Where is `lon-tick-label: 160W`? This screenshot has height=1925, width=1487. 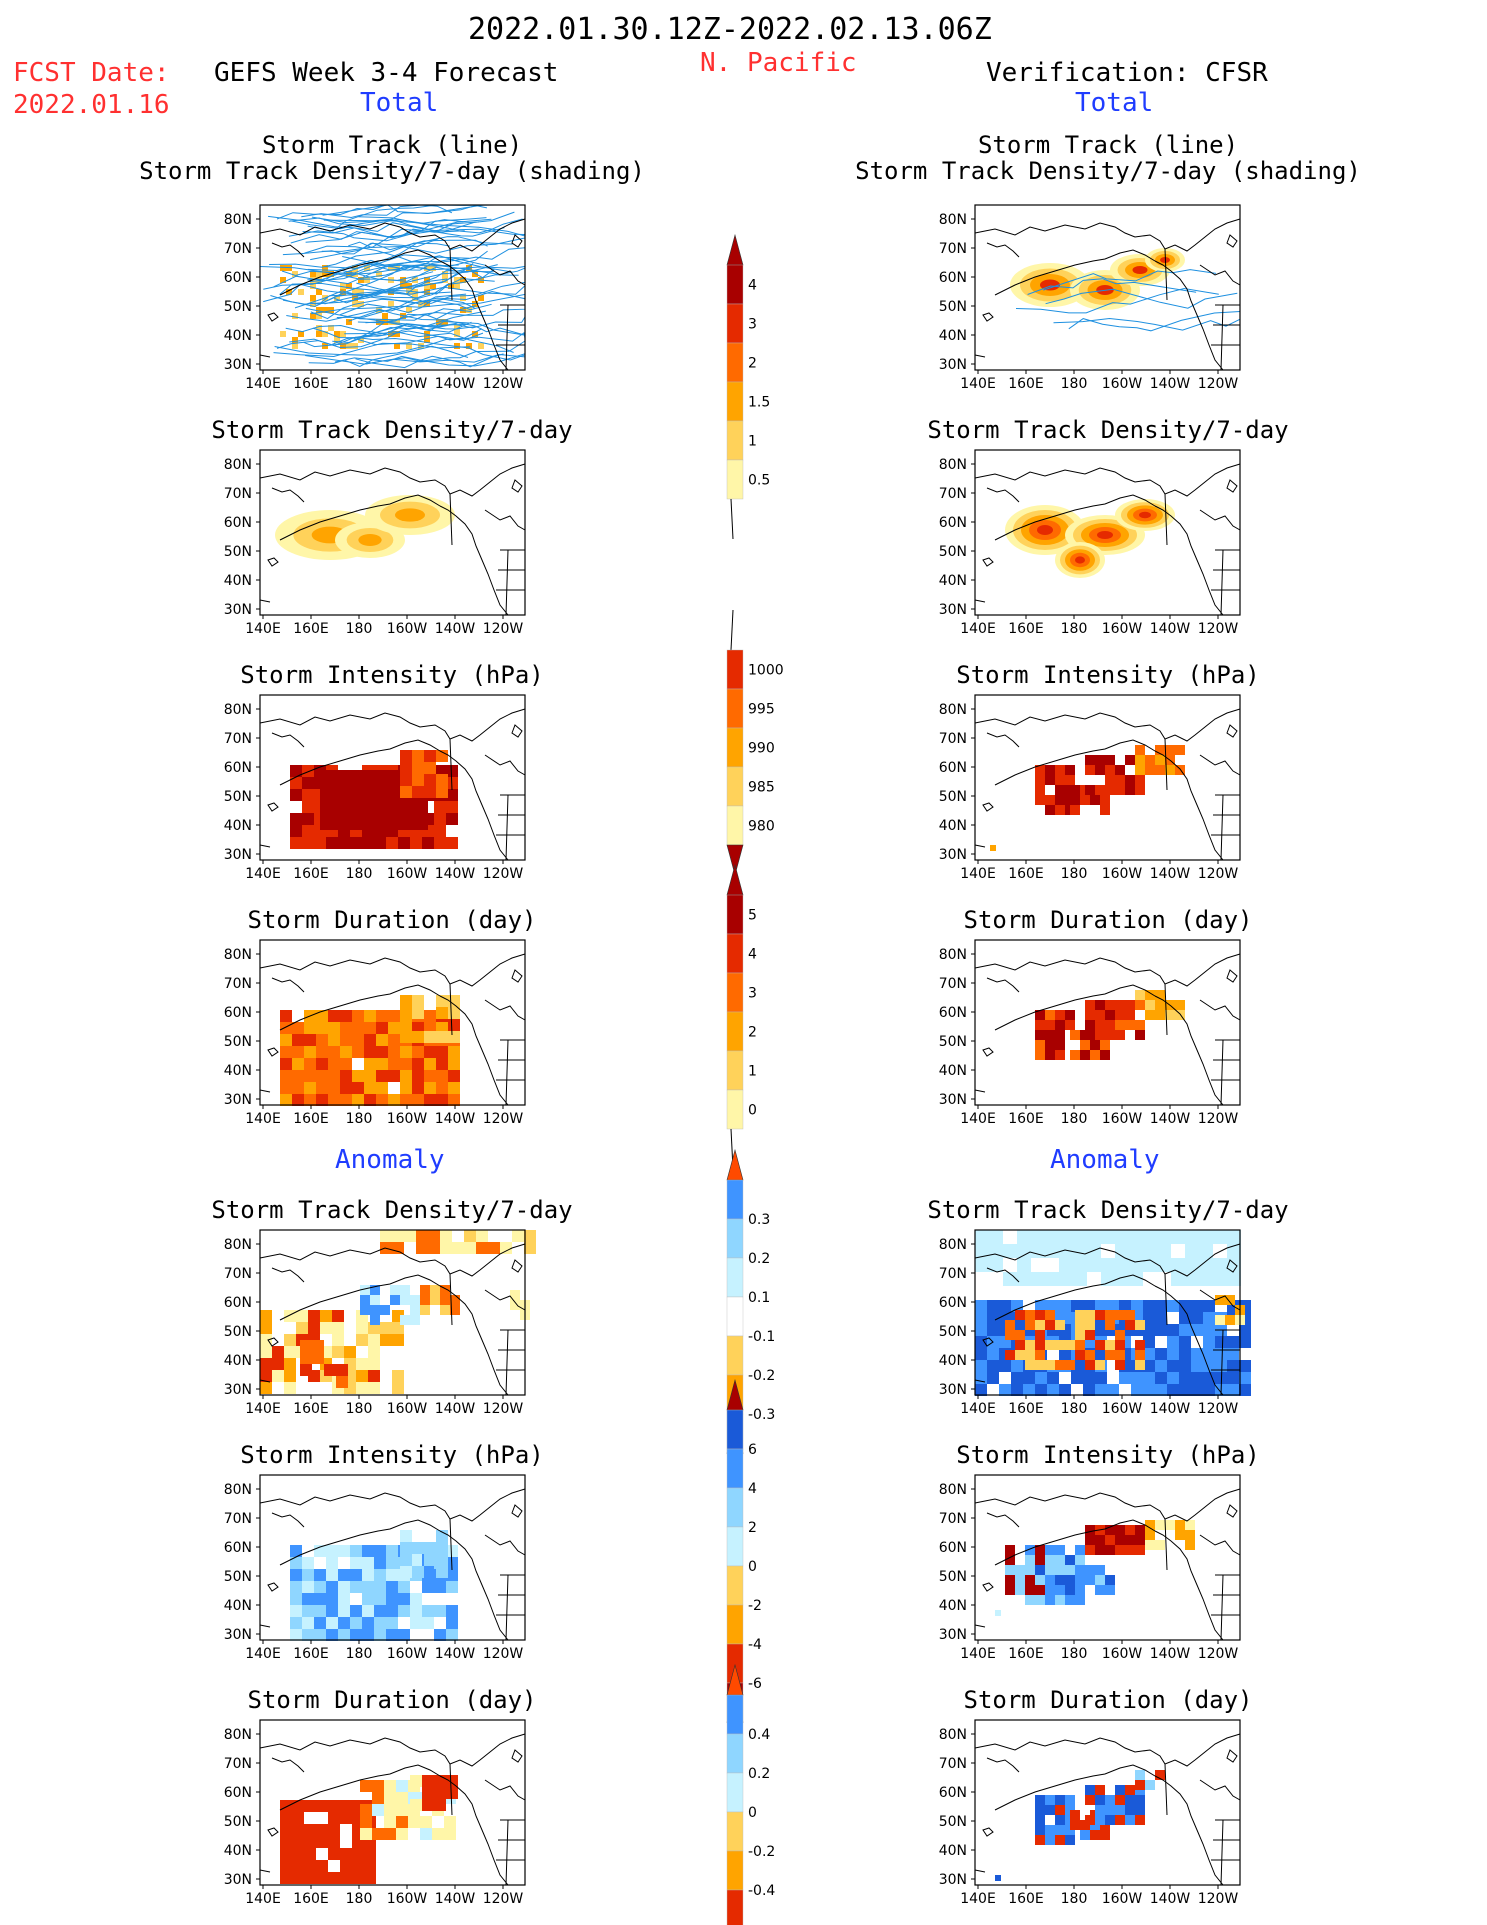 lon-tick-label: 160W is located at coordinates (407, 384).